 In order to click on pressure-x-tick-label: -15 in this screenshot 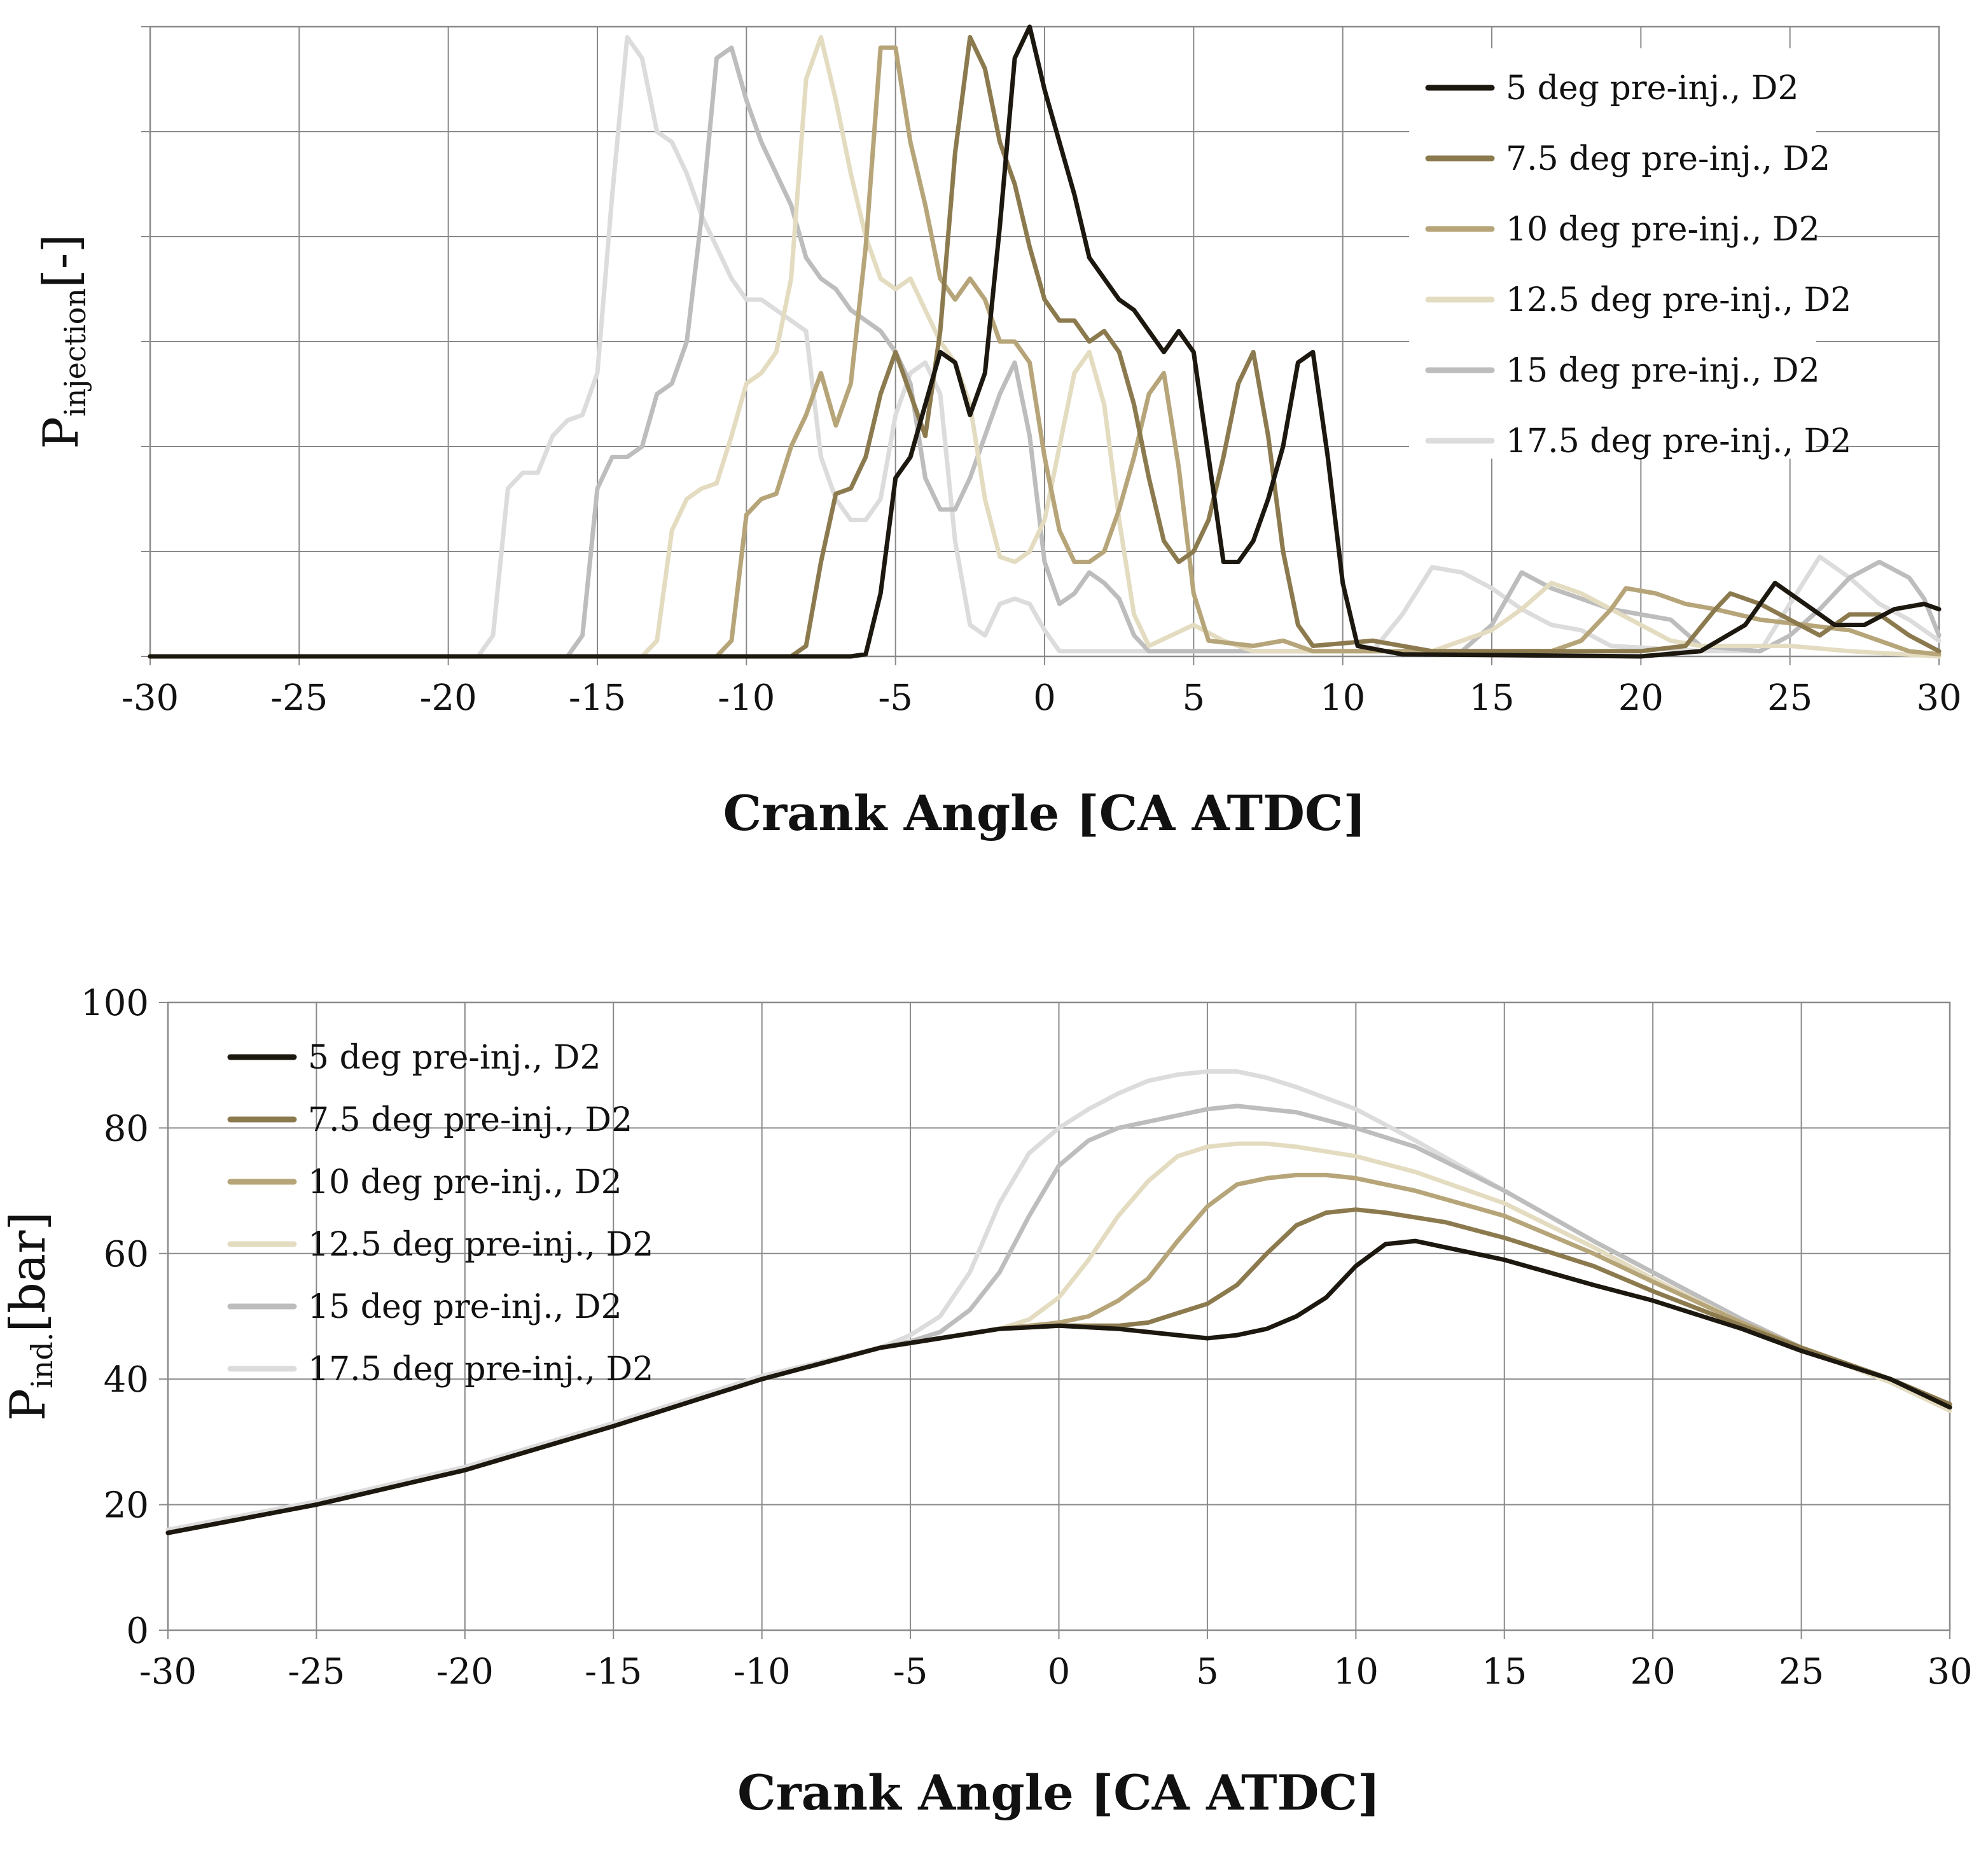, I will do `click(613, 1672)`.